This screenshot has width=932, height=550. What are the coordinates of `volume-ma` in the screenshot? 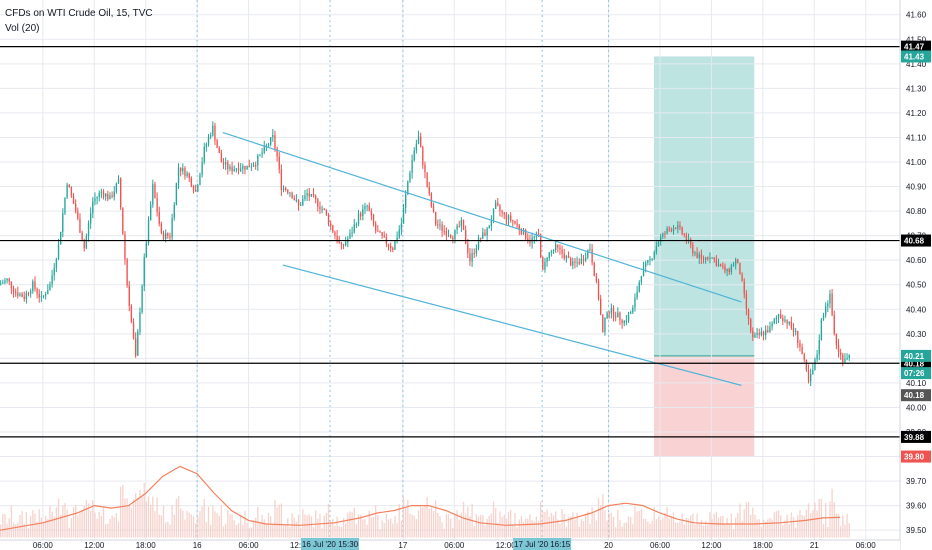 It's located at (420, 498).